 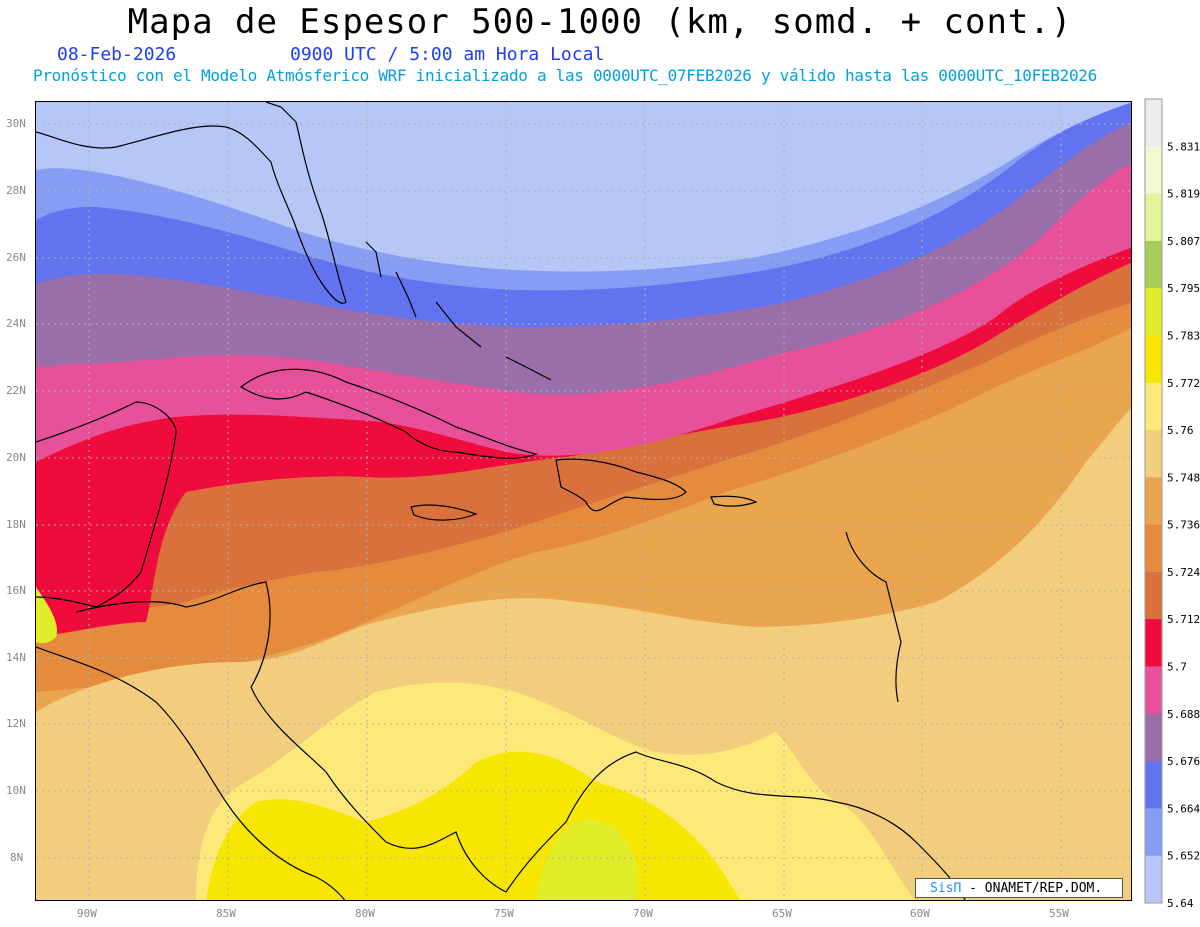 What do you see at coordinates (573, 913) in the screenshot?
I see `lon-labels: 90W 85W 80W 75W 70W 65W 60W 55W` at bounding box center [573, 913].